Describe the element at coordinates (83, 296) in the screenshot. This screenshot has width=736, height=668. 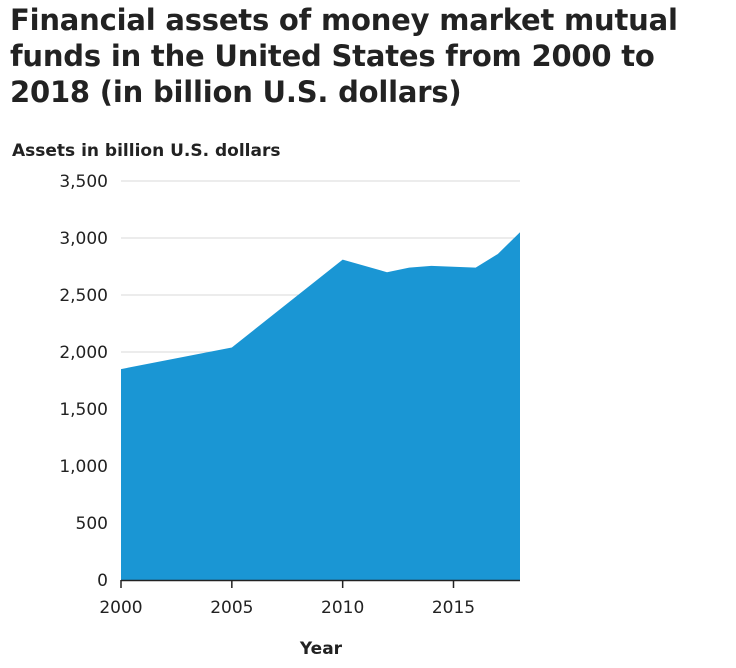
I see `y-tick-label: 2,500` at that location.